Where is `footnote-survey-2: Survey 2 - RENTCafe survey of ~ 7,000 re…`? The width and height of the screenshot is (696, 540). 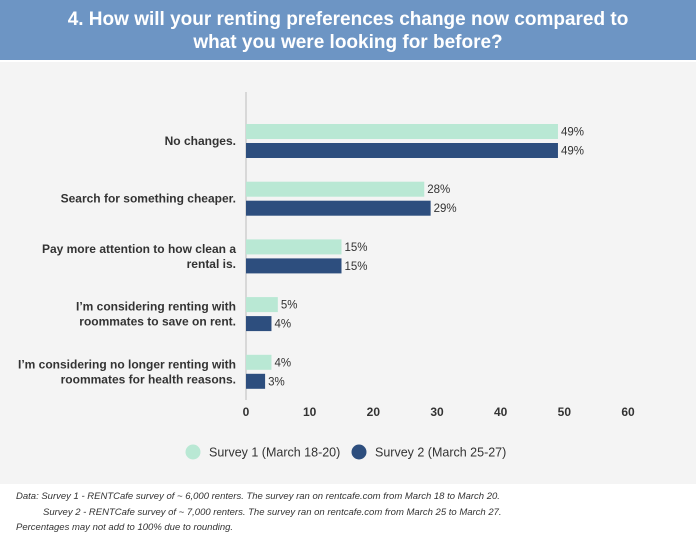
footnote-survey-2: Survey 2 - RENTCafe survey of ~ 7,000 re… is located at coordinates (272, 512).